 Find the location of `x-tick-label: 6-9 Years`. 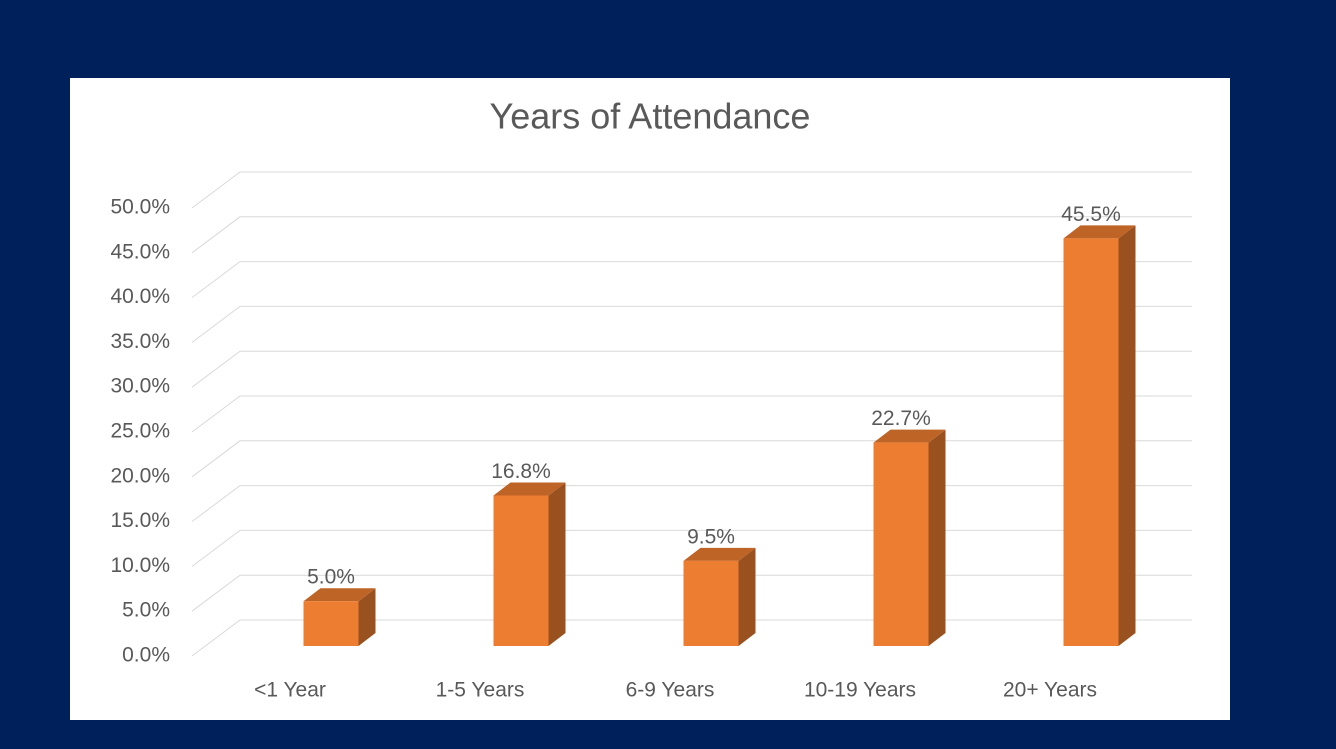

x-tick-label: 6-9 Years is located at coordinates (670, 690).